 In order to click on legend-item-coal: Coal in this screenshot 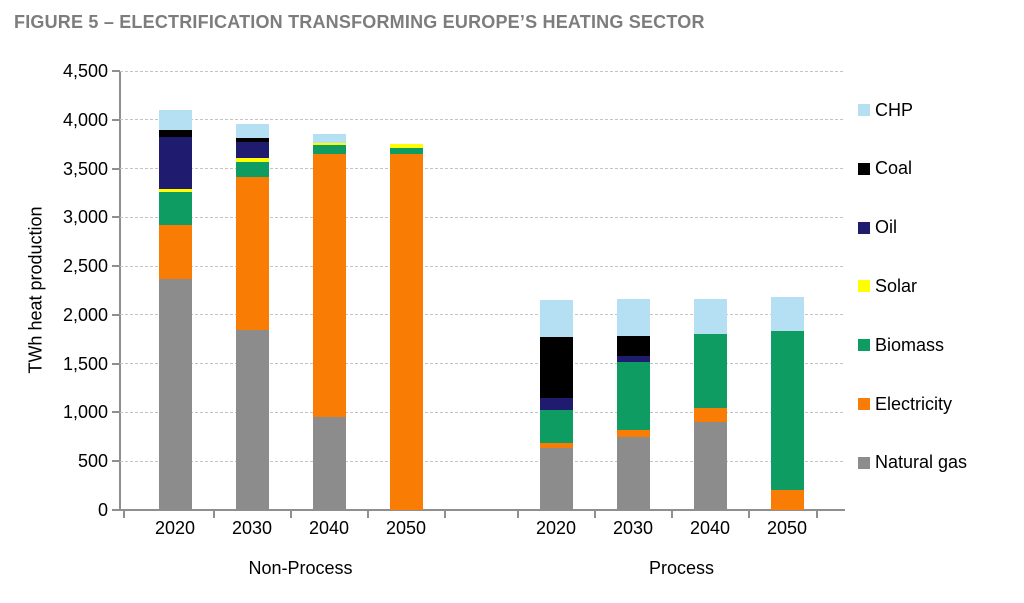, I will do `click(885, 168)`.